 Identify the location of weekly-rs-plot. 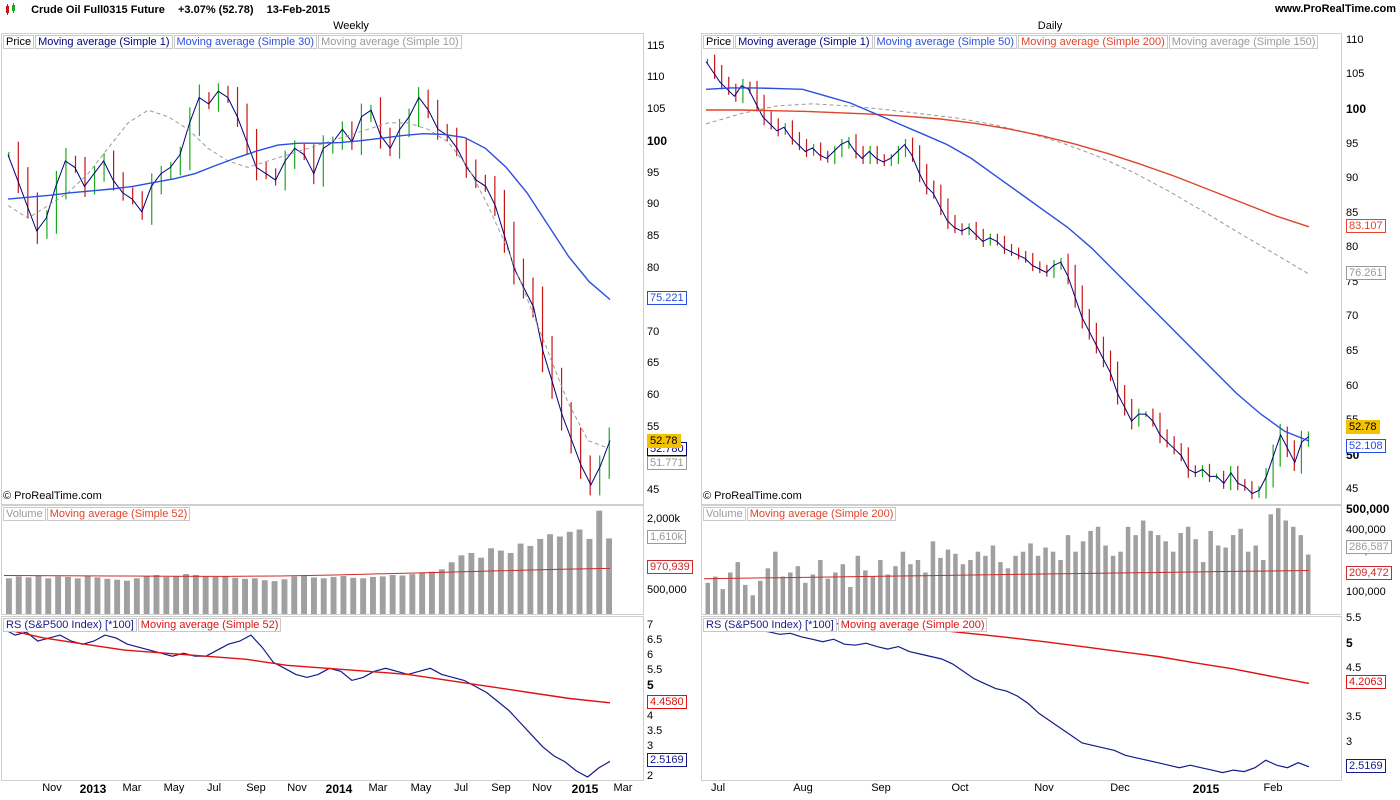
(322, 698).